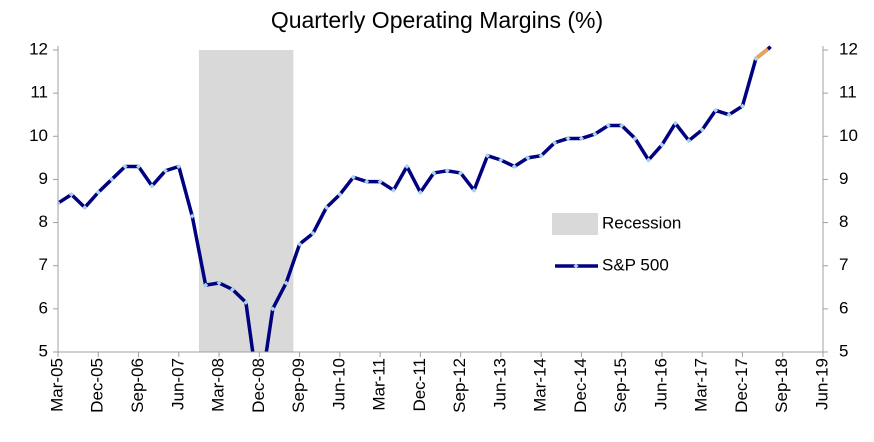  I want to click on y-tick-label: 6, so click(43, 307).